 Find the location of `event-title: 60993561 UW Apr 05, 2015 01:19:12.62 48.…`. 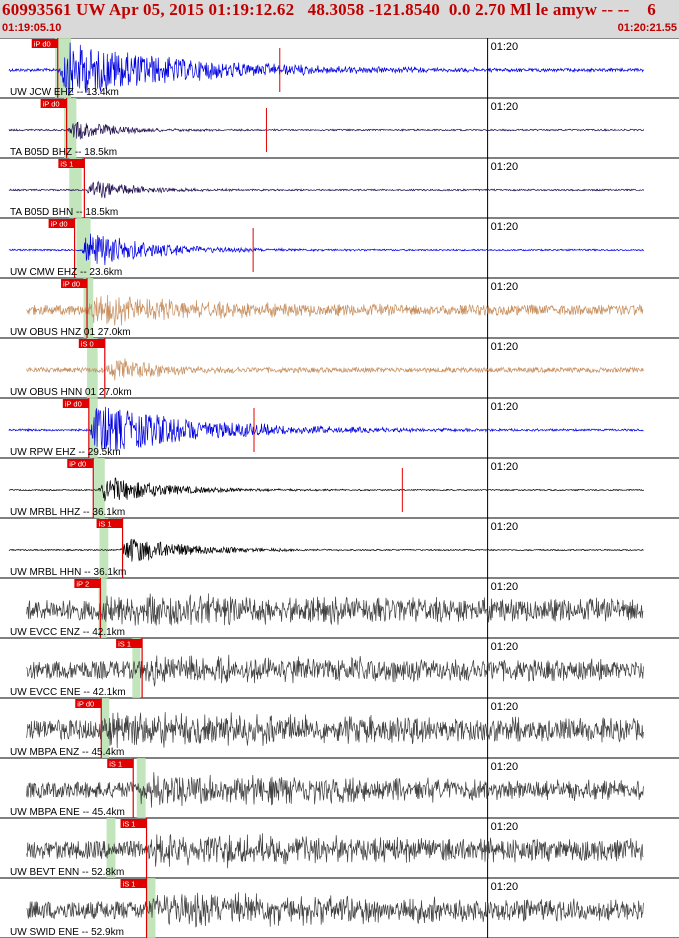

event-title: 60993561 UW Apr 05, 2015 01:19:12.62 48.… is located at coordinates (329, 9).